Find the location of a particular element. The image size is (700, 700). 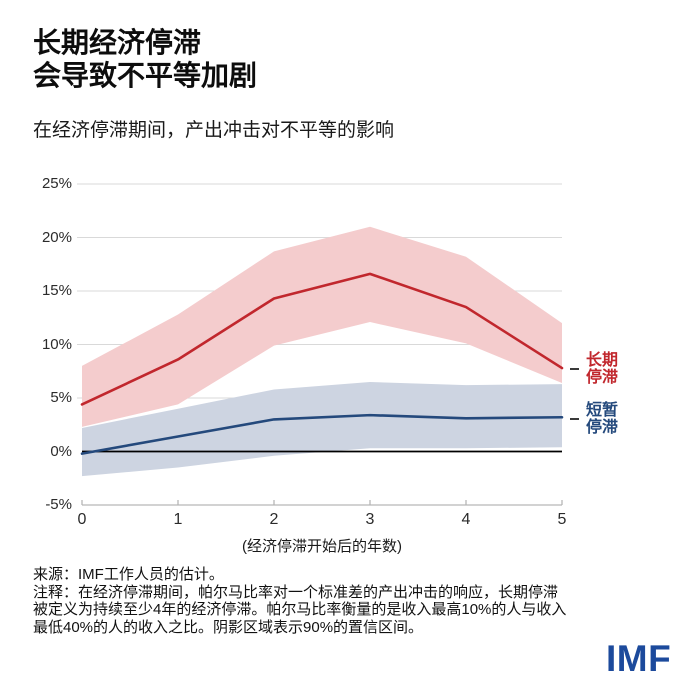

source-note: 来源：IMF工作人员的估计。 is located at coordinates (128, 574).